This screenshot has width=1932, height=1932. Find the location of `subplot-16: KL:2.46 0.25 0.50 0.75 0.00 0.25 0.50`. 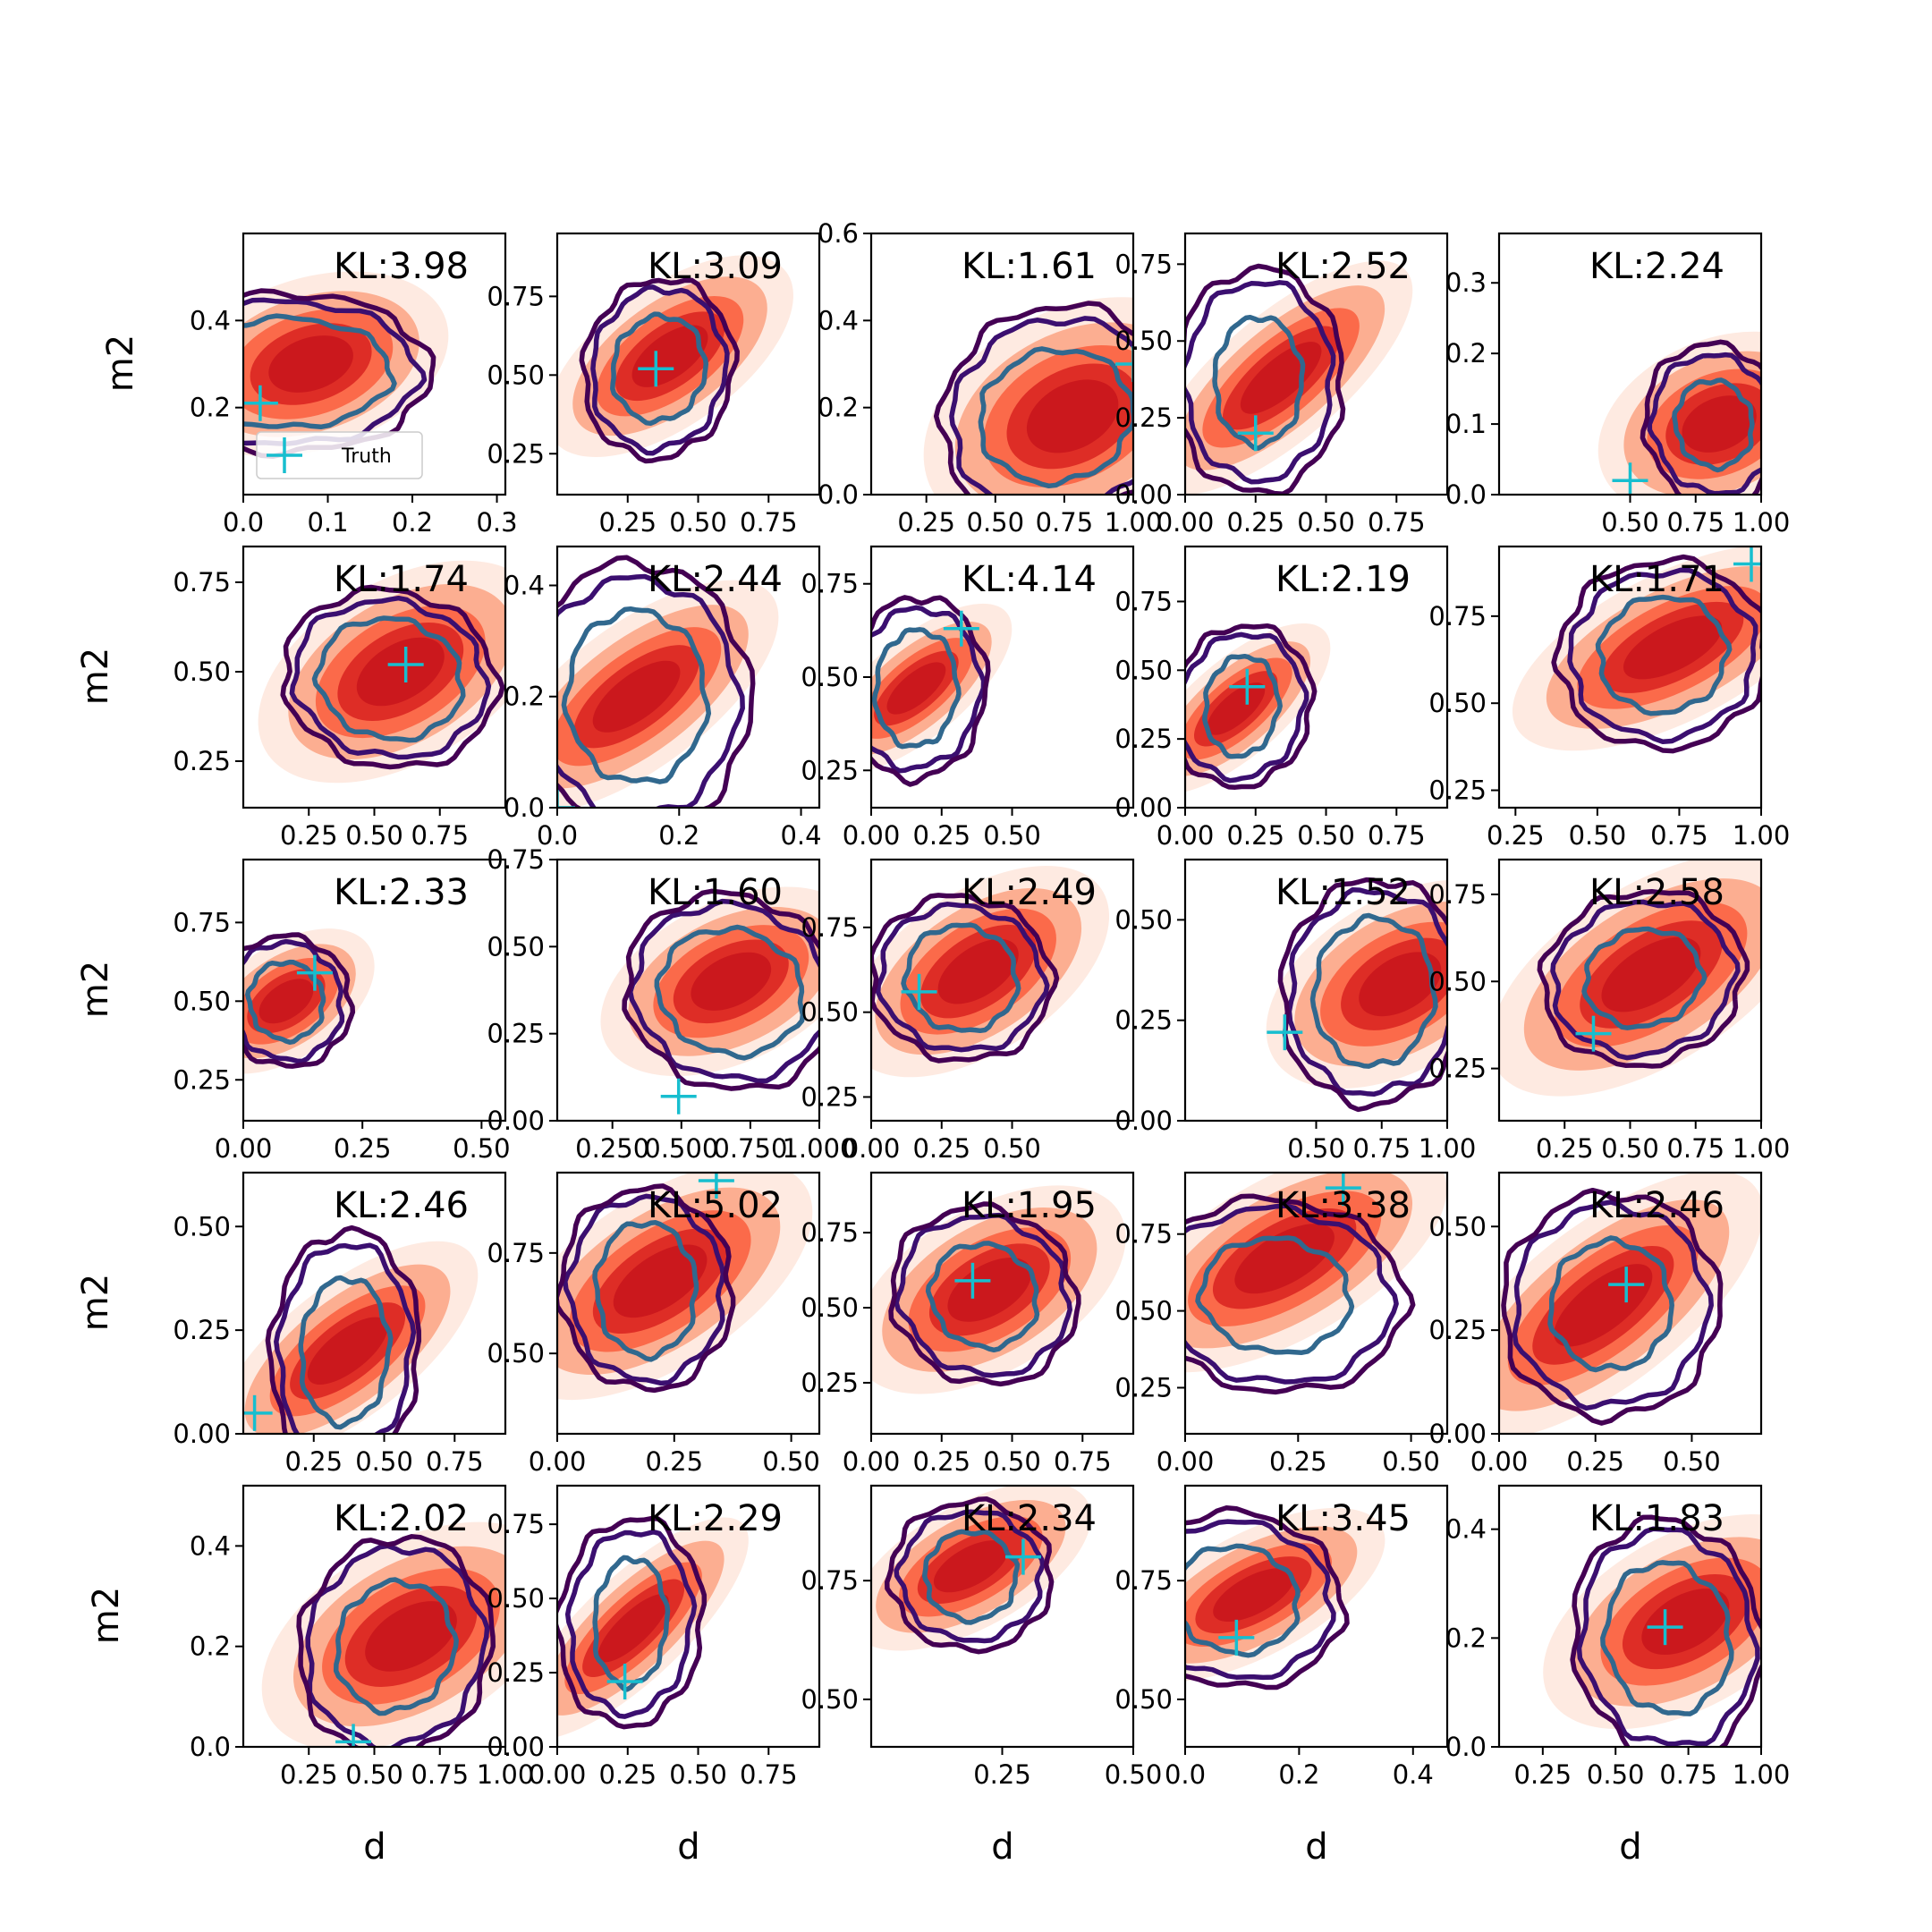

subplot-16: KL:2.46 0.25 0.50 0.75 0.00 0.25 0.50 is located at coordinates (340, 1324).